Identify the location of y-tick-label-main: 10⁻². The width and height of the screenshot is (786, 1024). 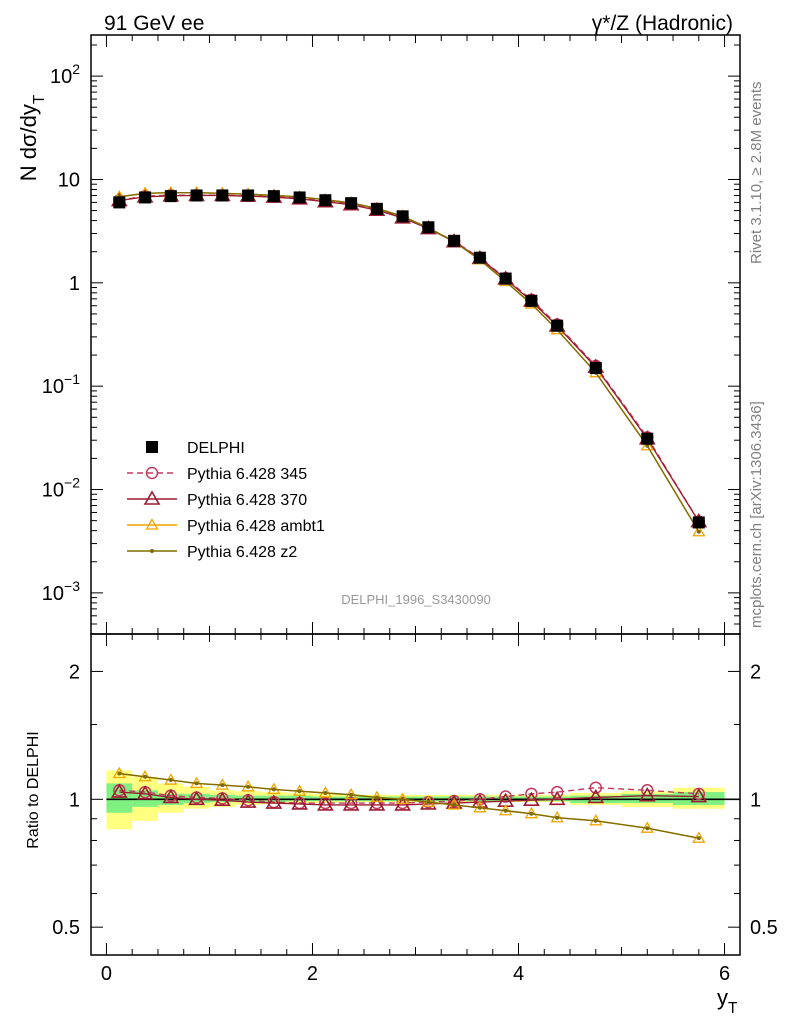
(61, 488).